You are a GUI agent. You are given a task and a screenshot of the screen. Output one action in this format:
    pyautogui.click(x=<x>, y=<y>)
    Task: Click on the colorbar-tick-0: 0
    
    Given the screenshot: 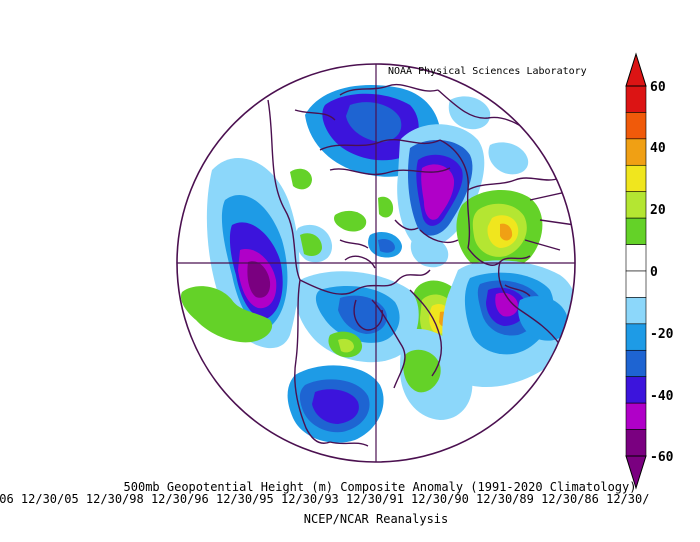 What is the action you would take?
    pyautogui.click(x=654, y=272)
    